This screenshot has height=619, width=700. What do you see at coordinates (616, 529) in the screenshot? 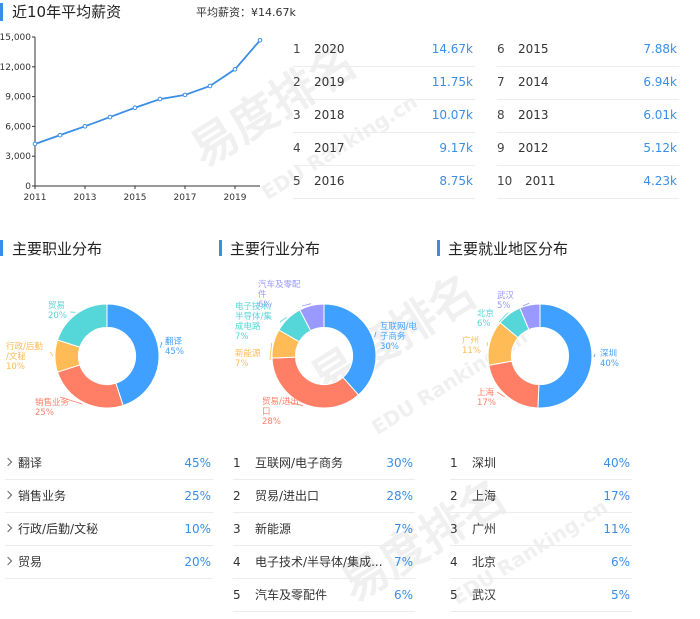
I see `list-percent: 11%` at bounding box center [616, 529].